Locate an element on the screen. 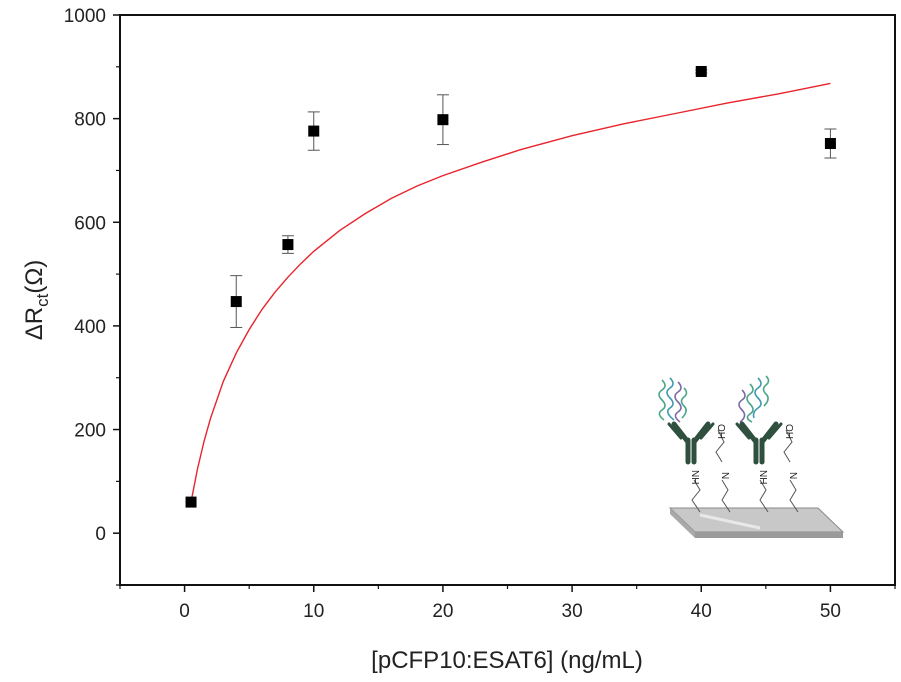 Image resolution: width=901 pixels, height=682 pixels. x-tick-label: 10 is located at coordinates (313, 611).